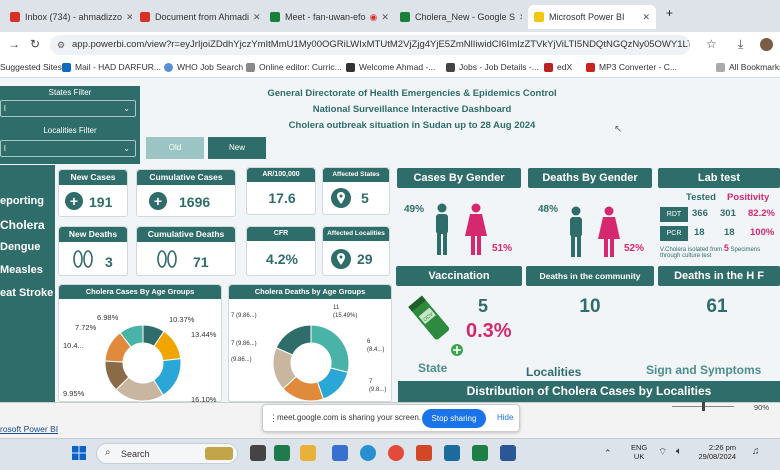 The image size is (780, 470). Describe the element at coordinates (554, 372) in the screenshot. I see `localities-section-title: Localities` at that location.